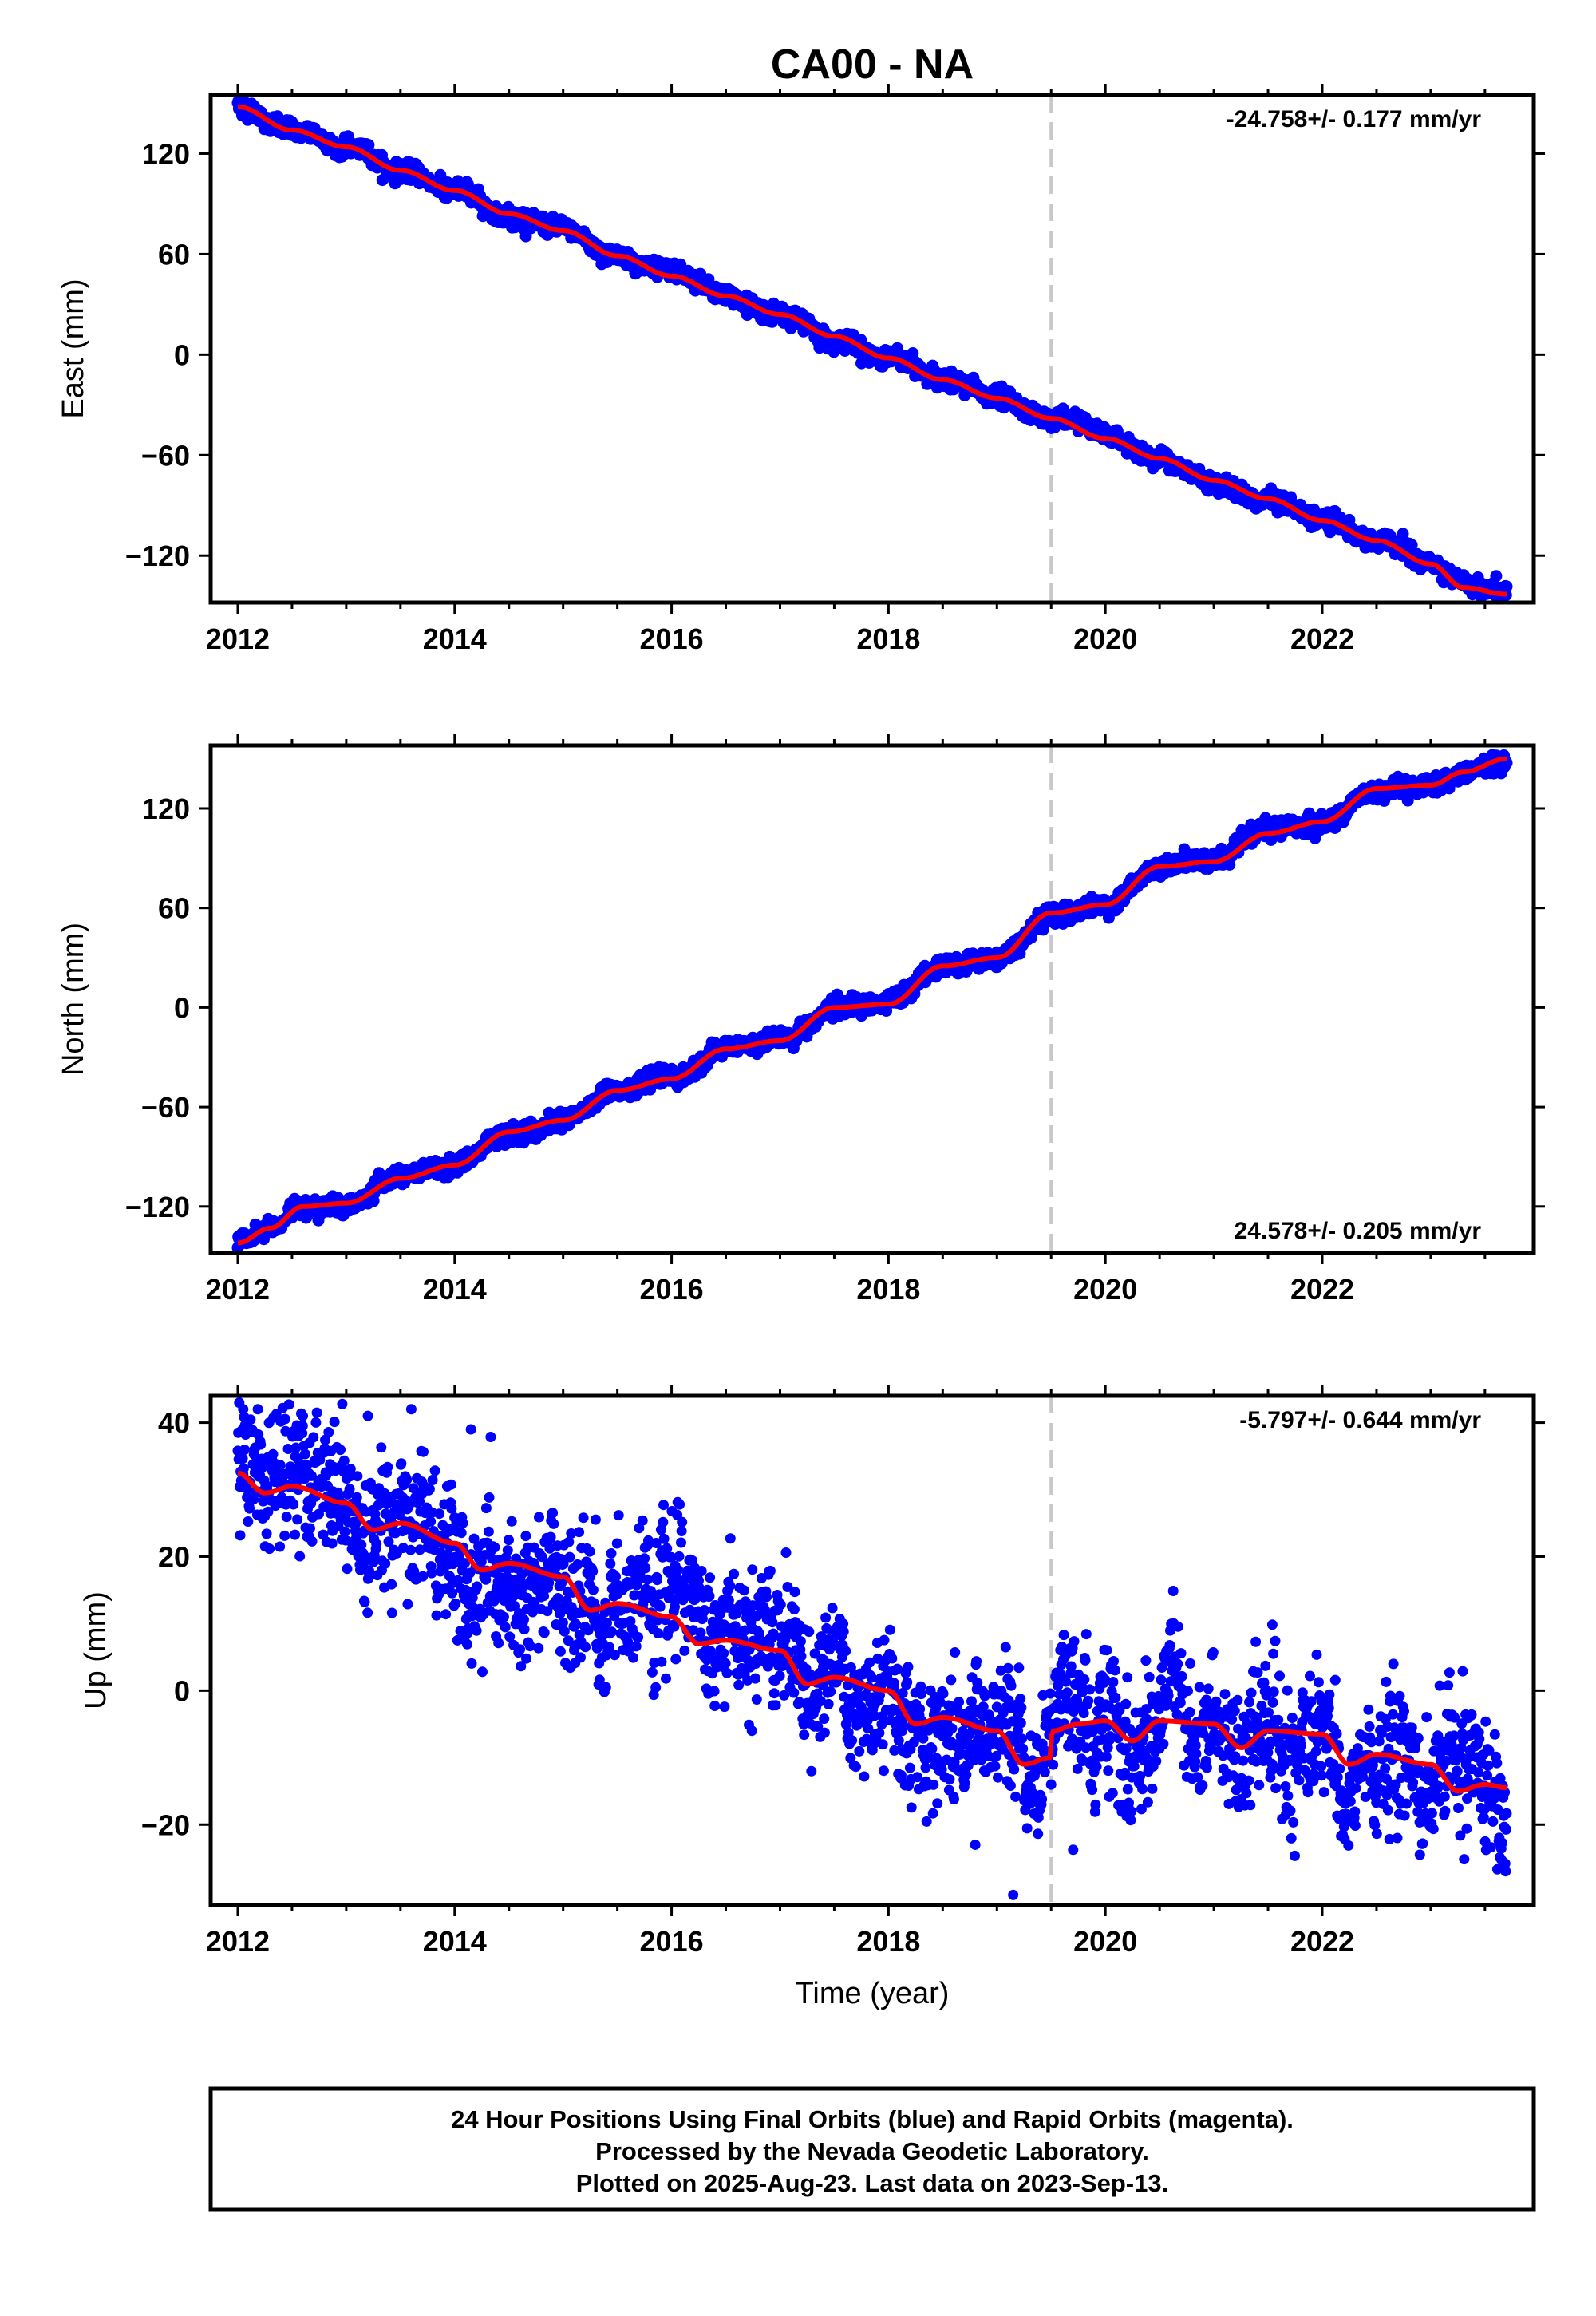 This screenshot has width=1596, height=2316. What do you see at coordinates (873, 64) in the screenshot?
I see `figure-title: CA00 - NA` at bounding box center [873, 64].